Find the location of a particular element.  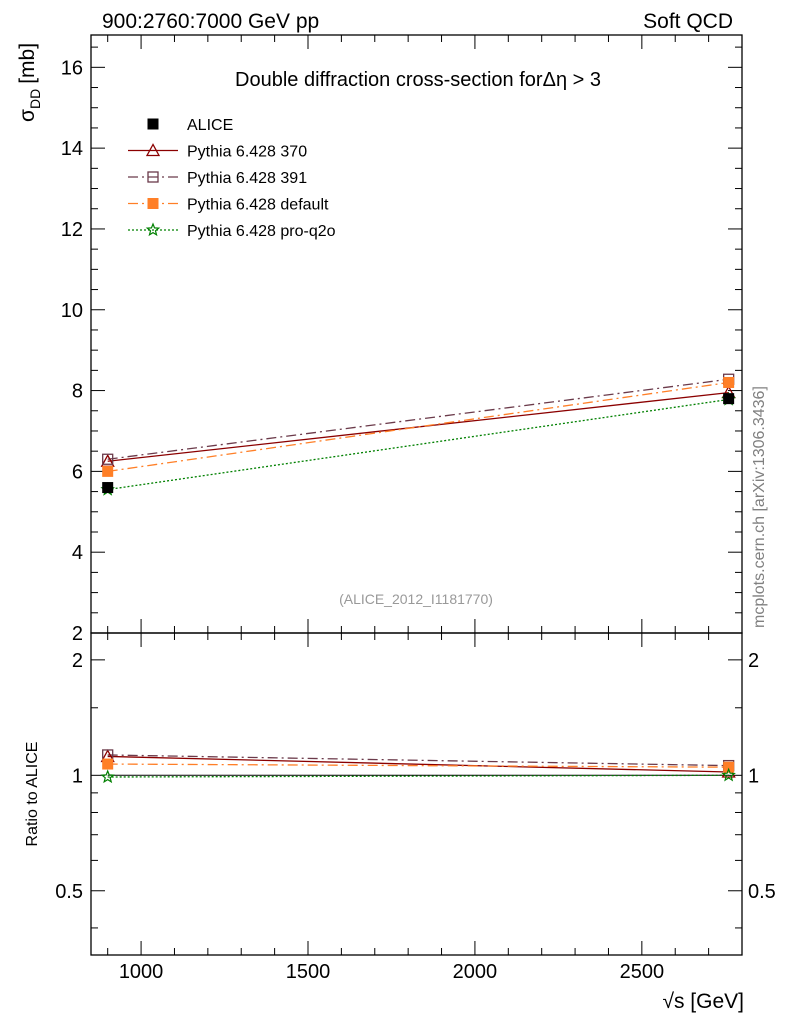

main-y-tick-label: 16 is located at coordinates (72, 68).